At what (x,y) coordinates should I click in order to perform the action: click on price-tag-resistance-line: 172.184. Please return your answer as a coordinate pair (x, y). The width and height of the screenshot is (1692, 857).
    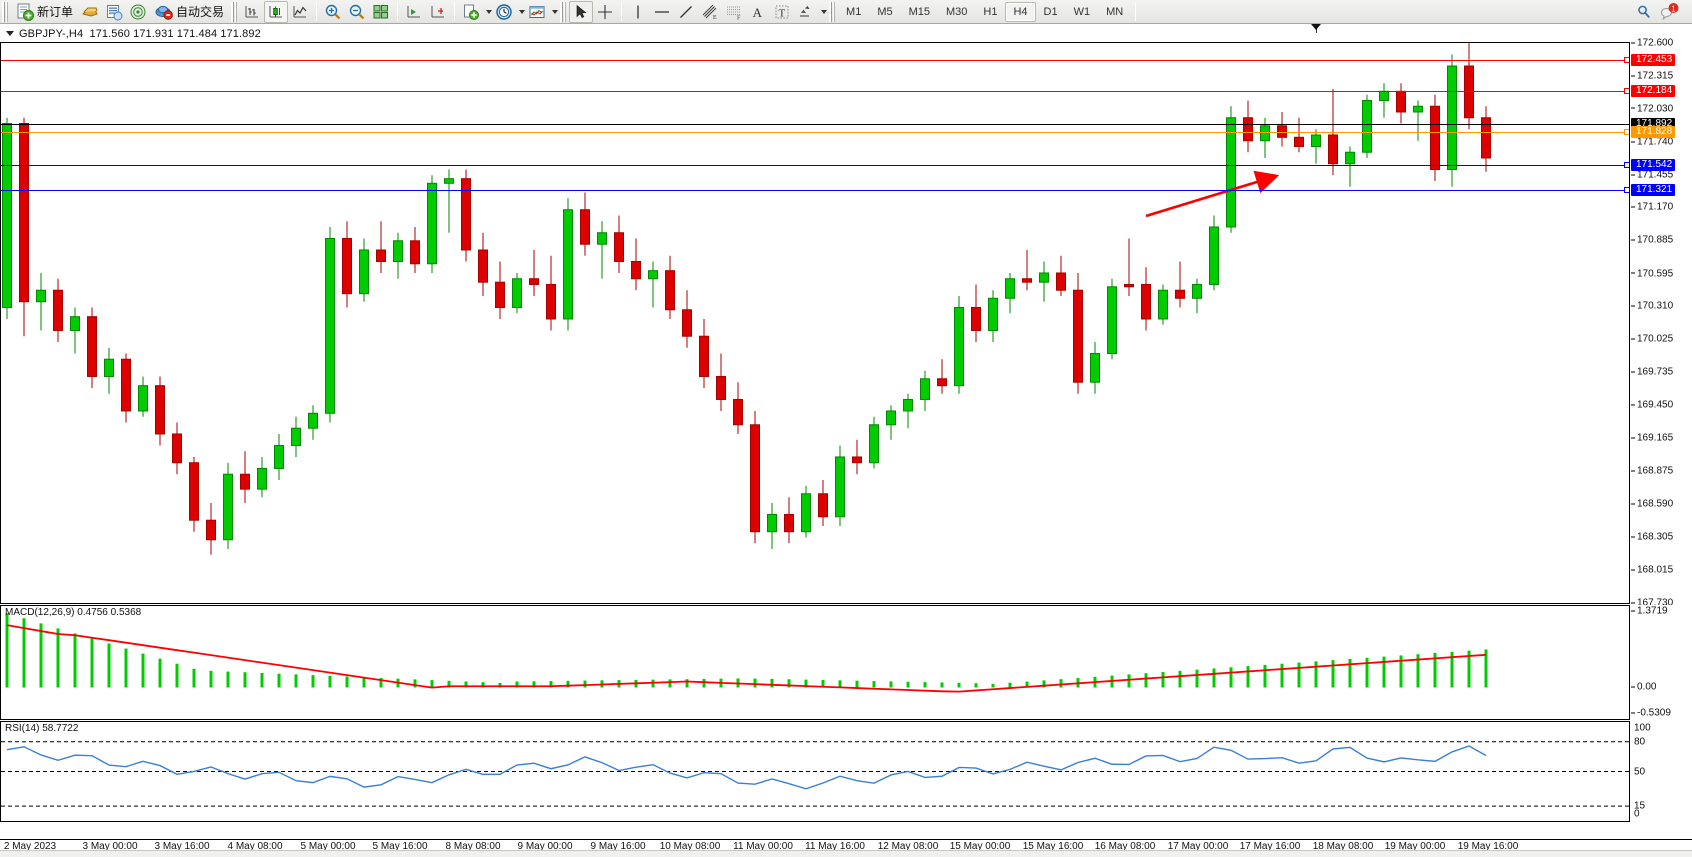
    Looking at the image, I should click on (1653, 90).